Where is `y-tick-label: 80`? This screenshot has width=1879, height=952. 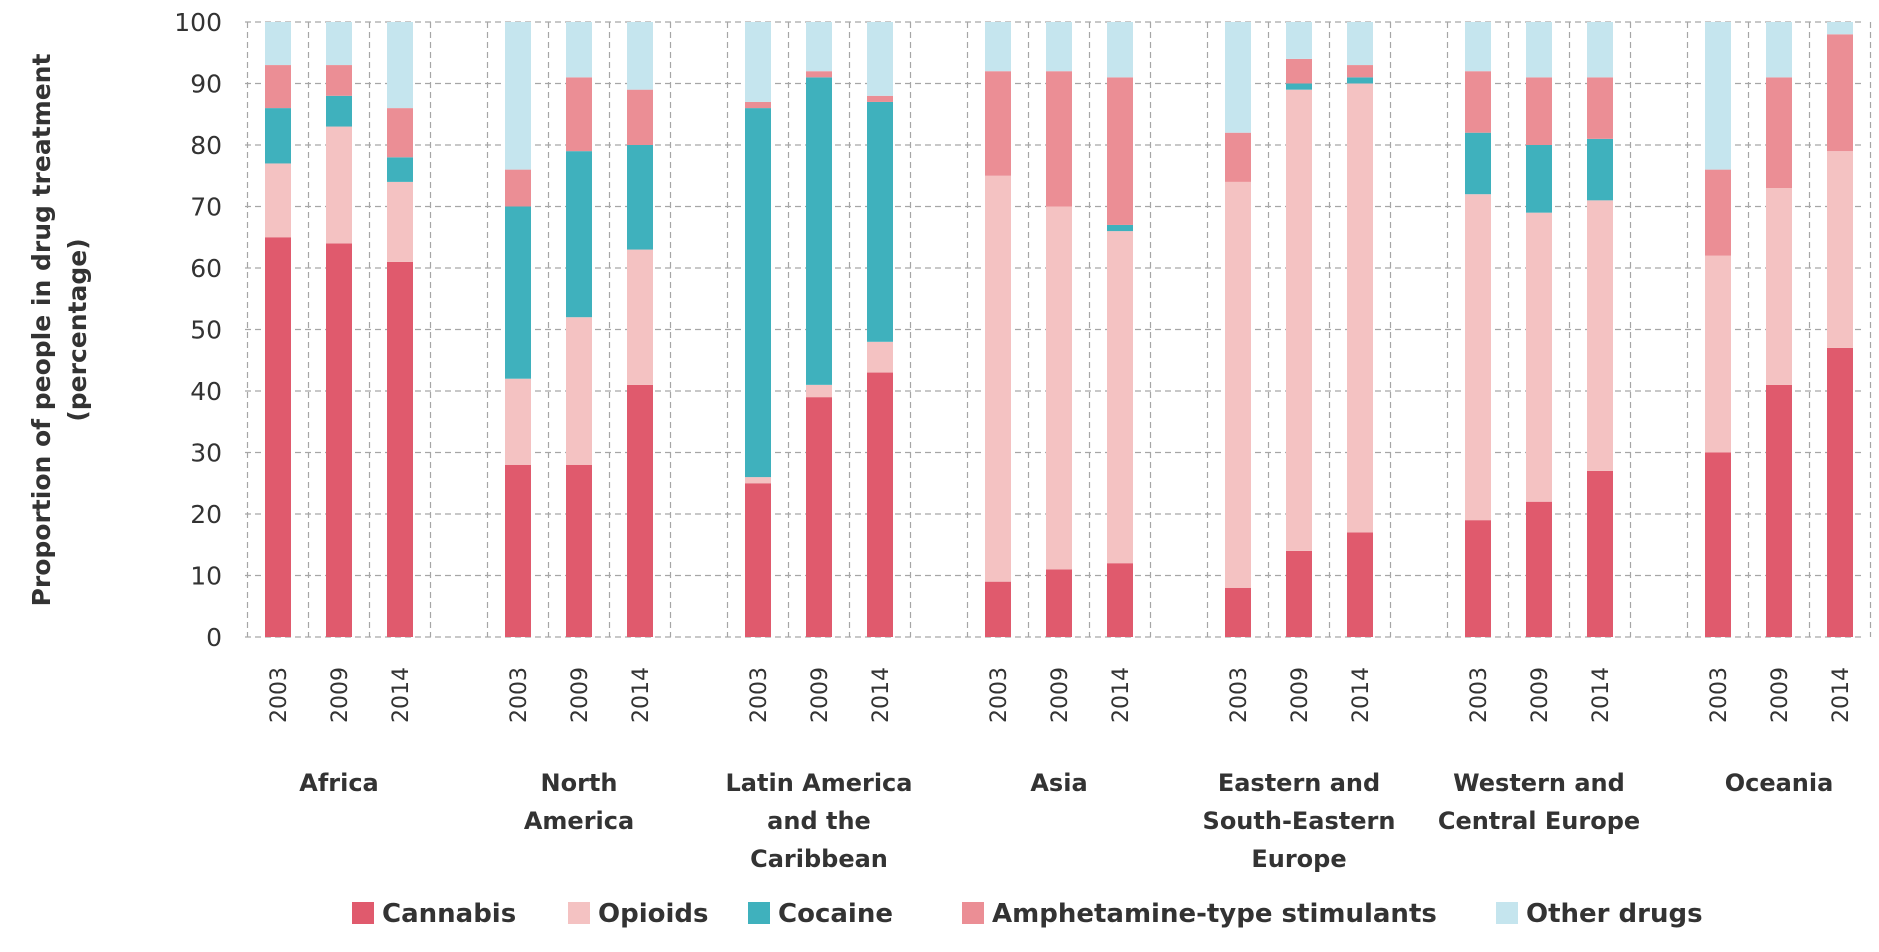
y-tick-label: 80 is located at coordinates (206, 145).